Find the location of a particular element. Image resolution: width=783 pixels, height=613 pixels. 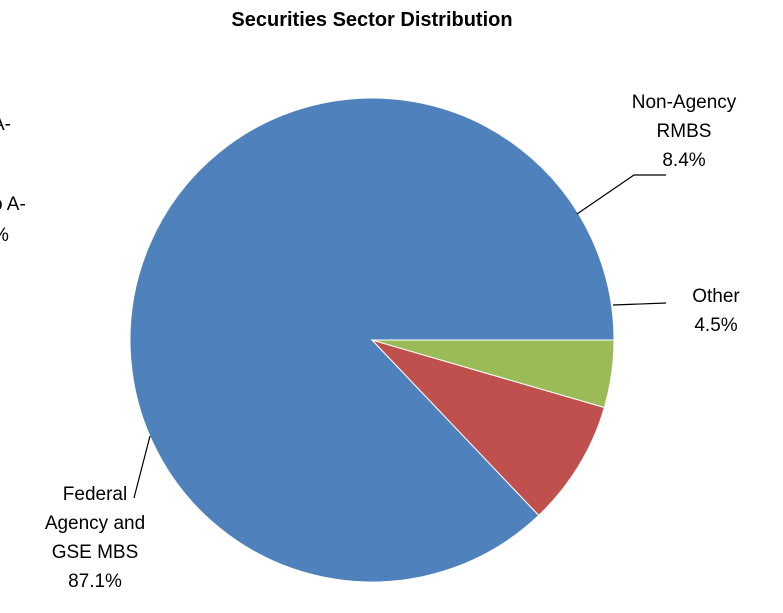

slice-label-line: Other is located at coordinates (716, 296).